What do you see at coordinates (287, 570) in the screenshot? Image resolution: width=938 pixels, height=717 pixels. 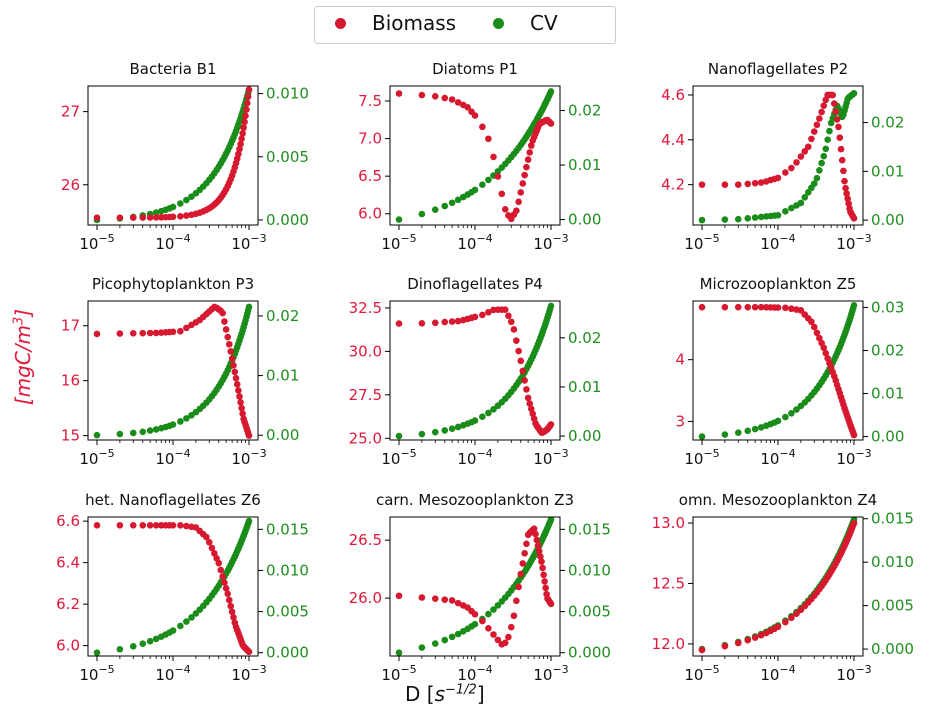 I see `right-tick-label: 0.010` at bounding box center [287, 570].